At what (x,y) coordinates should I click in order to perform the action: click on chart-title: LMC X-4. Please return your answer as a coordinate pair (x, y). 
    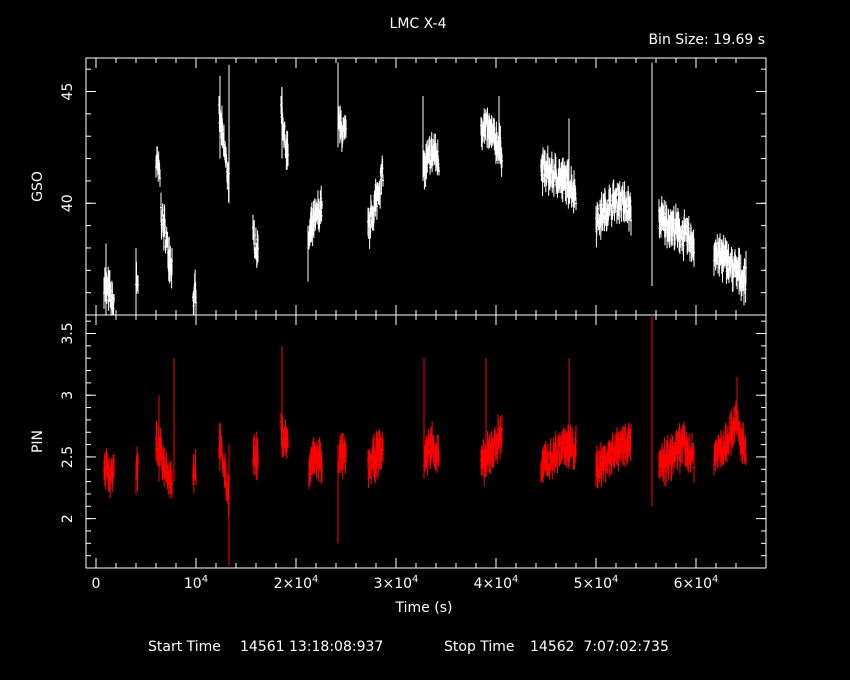
    Looking at the image, I should click on (418, 24).